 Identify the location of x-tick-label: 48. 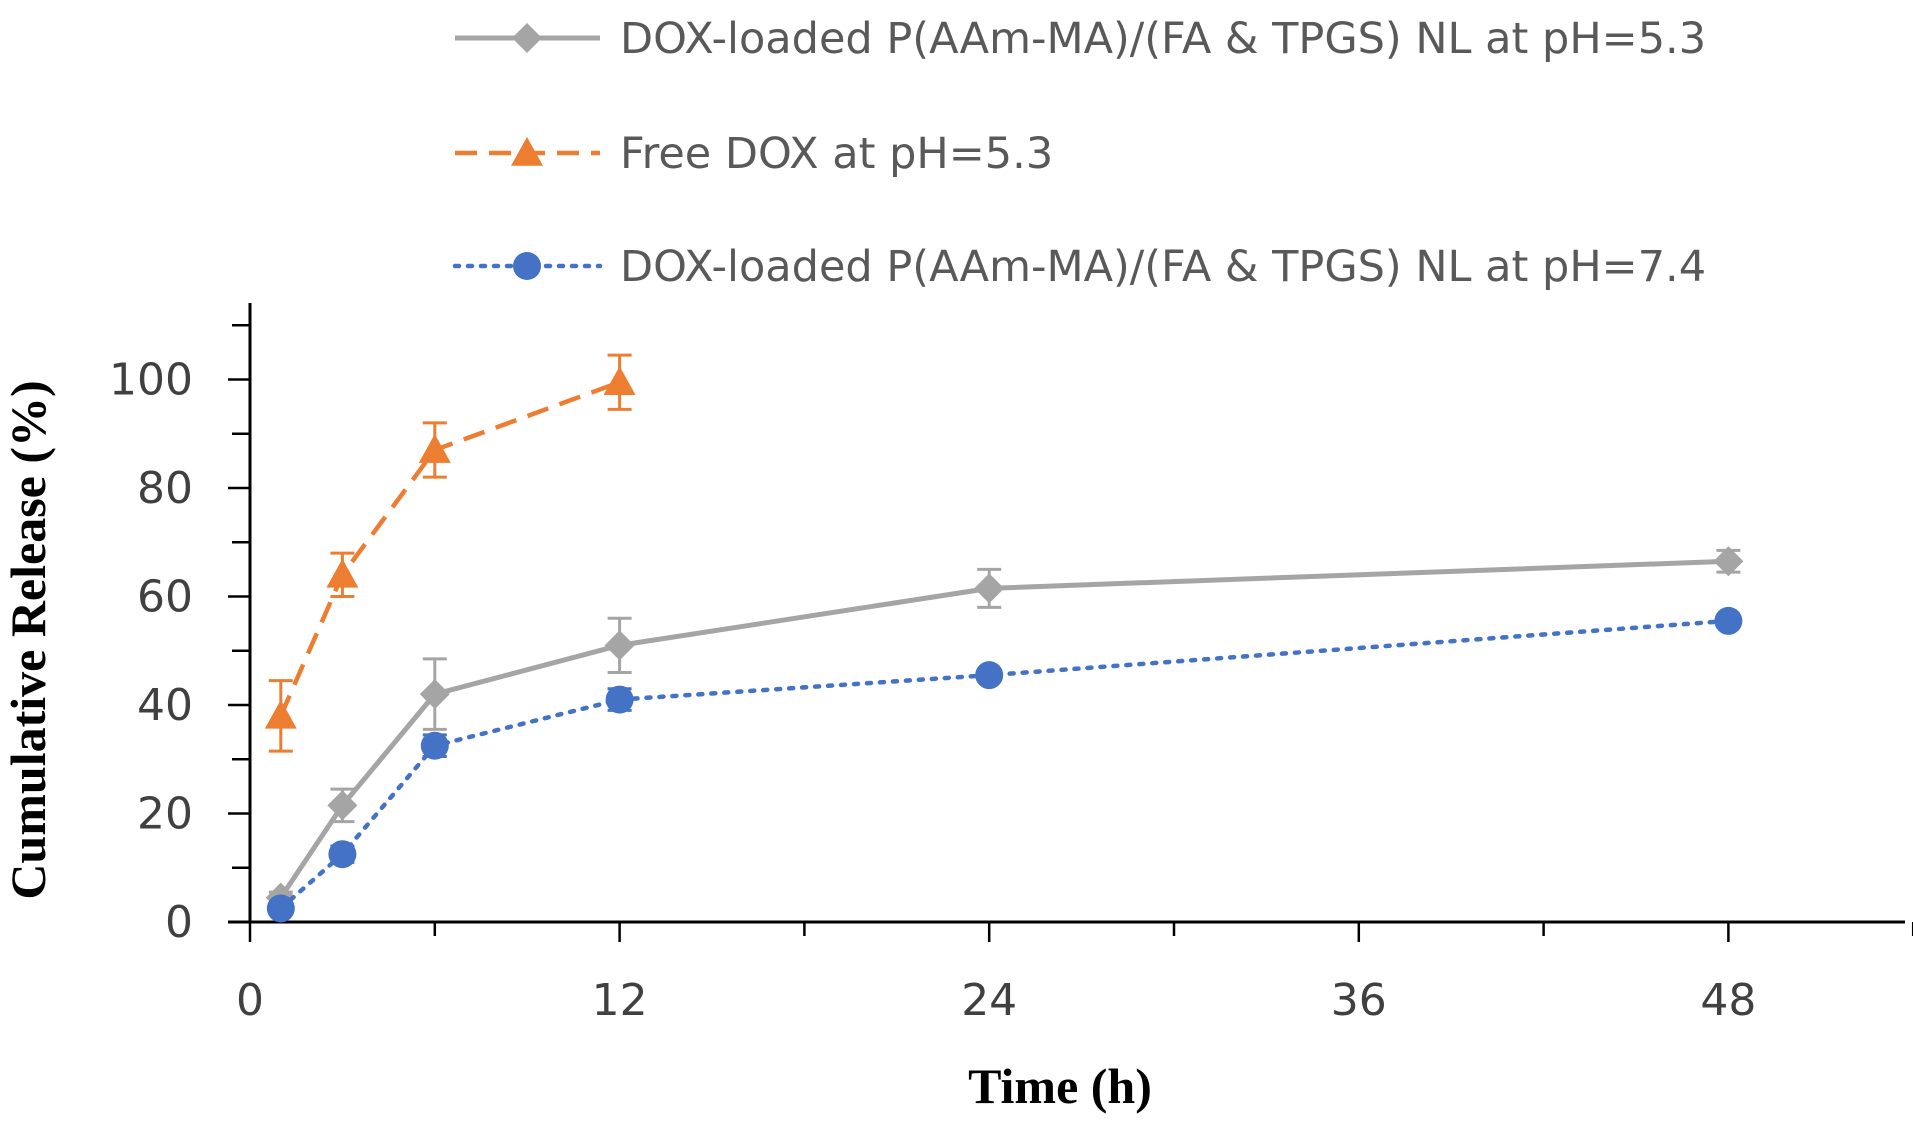
(1728, 1000).